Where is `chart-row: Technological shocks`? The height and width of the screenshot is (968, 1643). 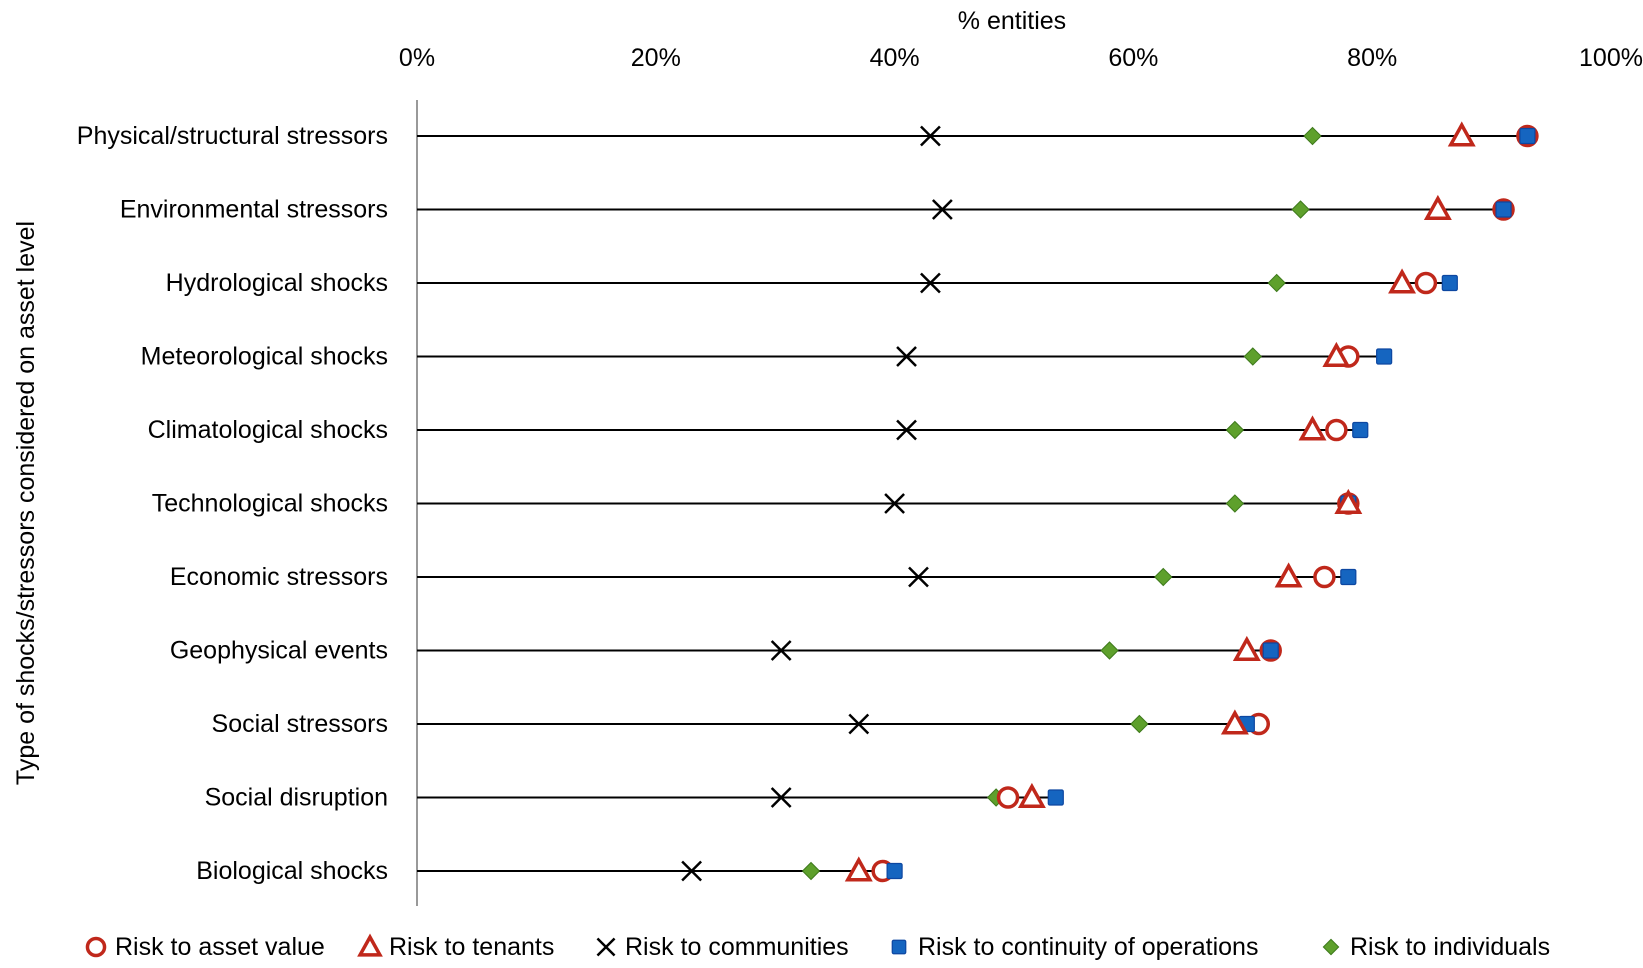 chart-row: Technological shocks is located at coordinates (757, 503).